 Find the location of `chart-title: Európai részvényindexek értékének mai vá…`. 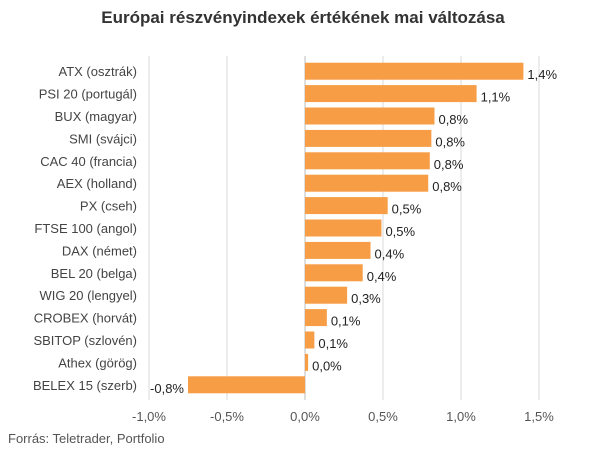

chart-title: Európai részvényindexek értékének mai vá… is located at coordinates (303, 17).